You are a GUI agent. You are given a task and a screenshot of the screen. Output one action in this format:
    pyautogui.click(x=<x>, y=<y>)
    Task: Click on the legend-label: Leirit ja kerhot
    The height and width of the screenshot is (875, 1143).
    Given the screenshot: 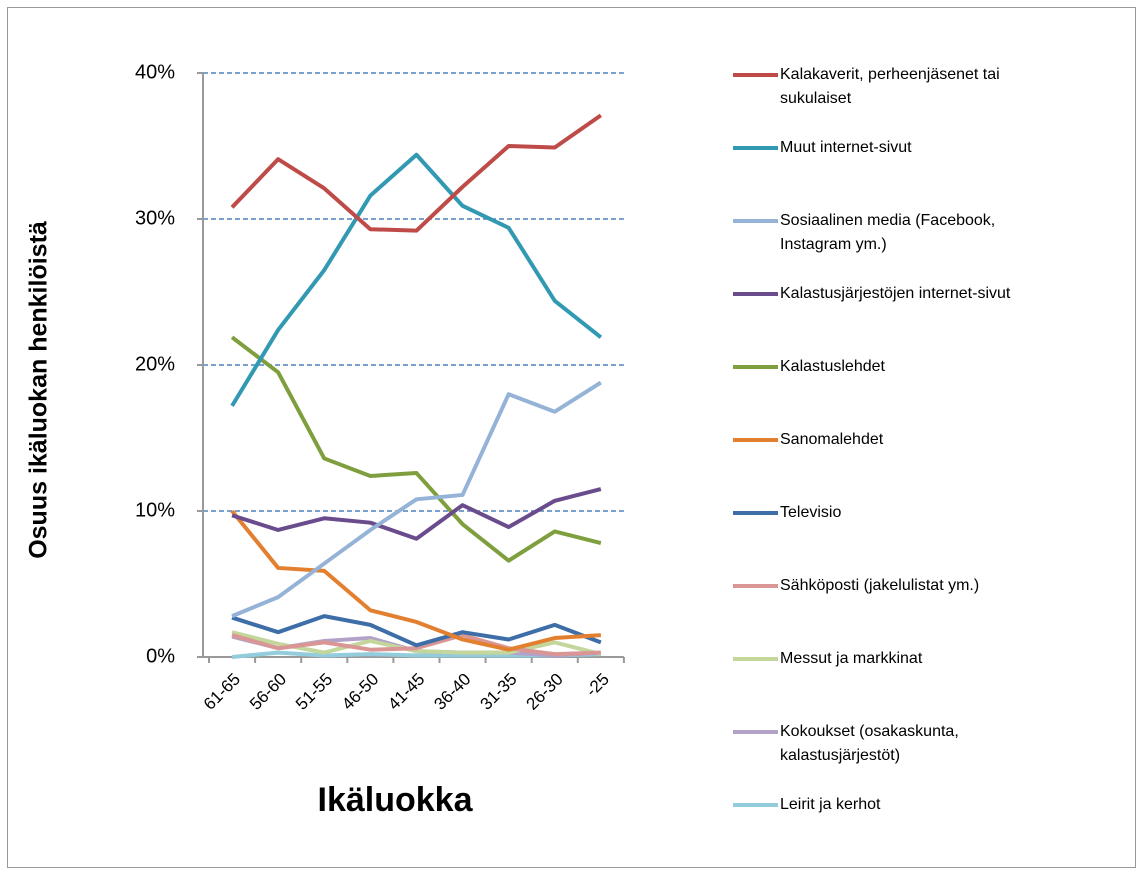 What is the action you would take?
    pyautogui.click(x=830, y=804)
    